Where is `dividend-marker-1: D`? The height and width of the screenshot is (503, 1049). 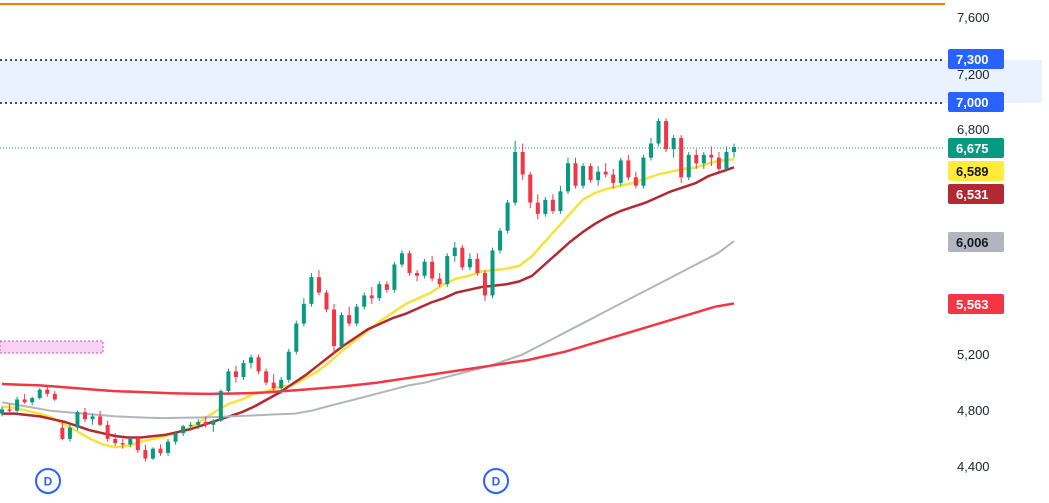 dividend-marker-1: D is located at coordinates (48, 481).